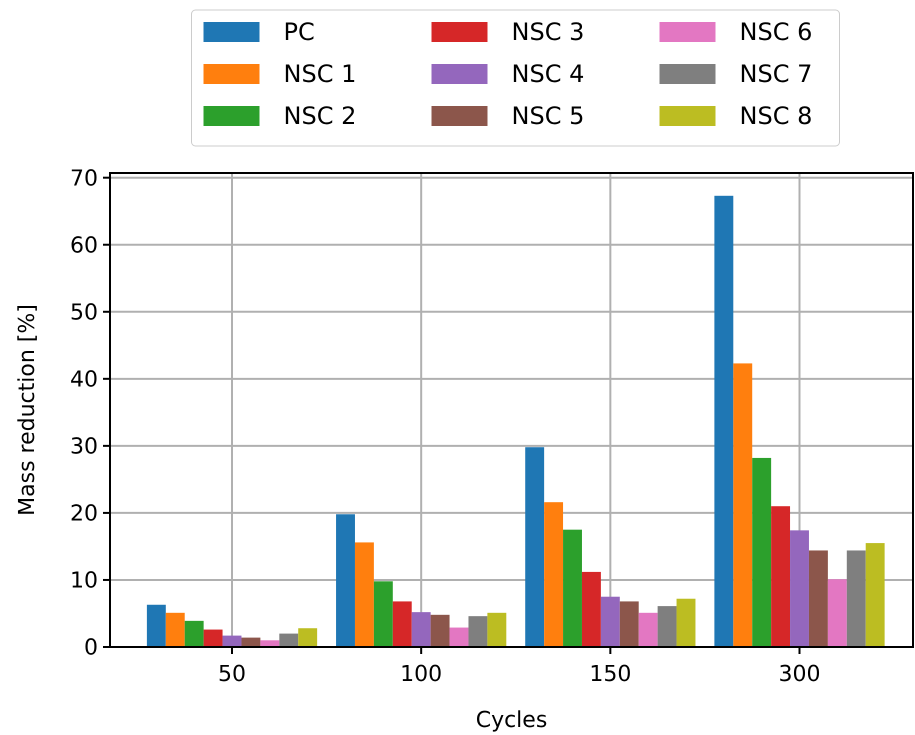  I want to click on y-tick-label: 20, so click(84, 514).